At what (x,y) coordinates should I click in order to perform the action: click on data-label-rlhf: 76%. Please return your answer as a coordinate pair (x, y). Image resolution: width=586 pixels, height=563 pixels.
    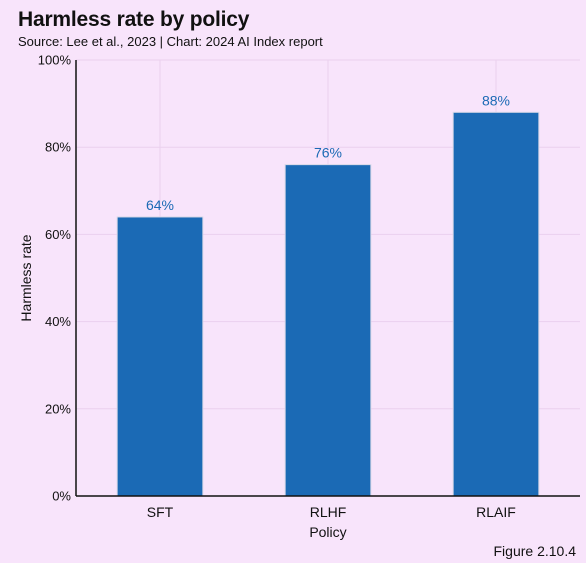
    Looking at the image, I should click on (328, 153).